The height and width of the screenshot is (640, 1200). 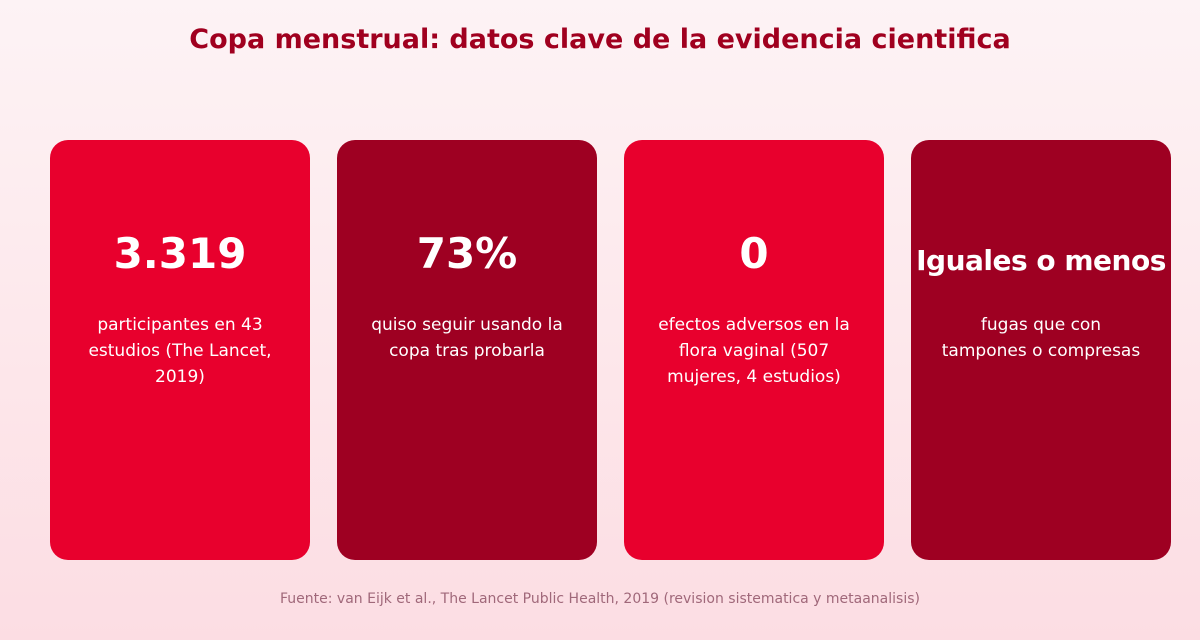 I want to click on stat-value: 3.319, so click(x=180, y=253).